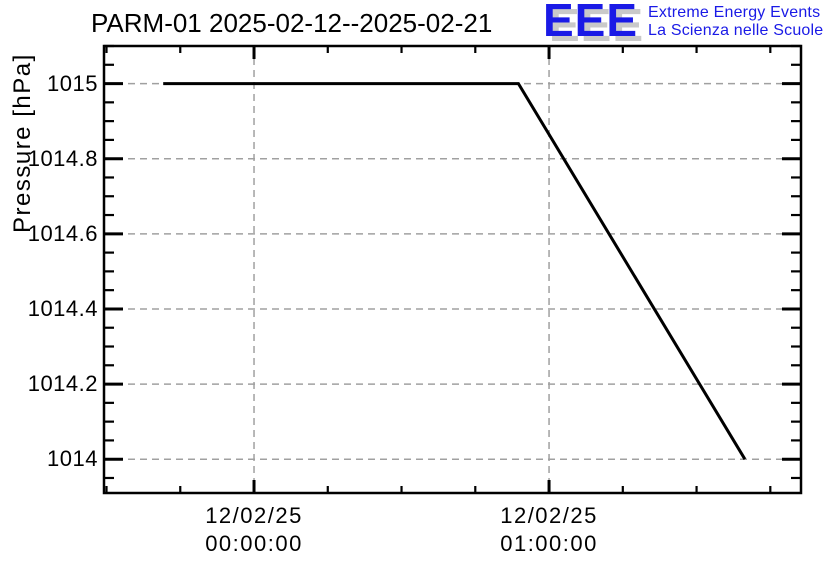  I want to click on eee-logo-acronym: EEE, so click(591, 23).